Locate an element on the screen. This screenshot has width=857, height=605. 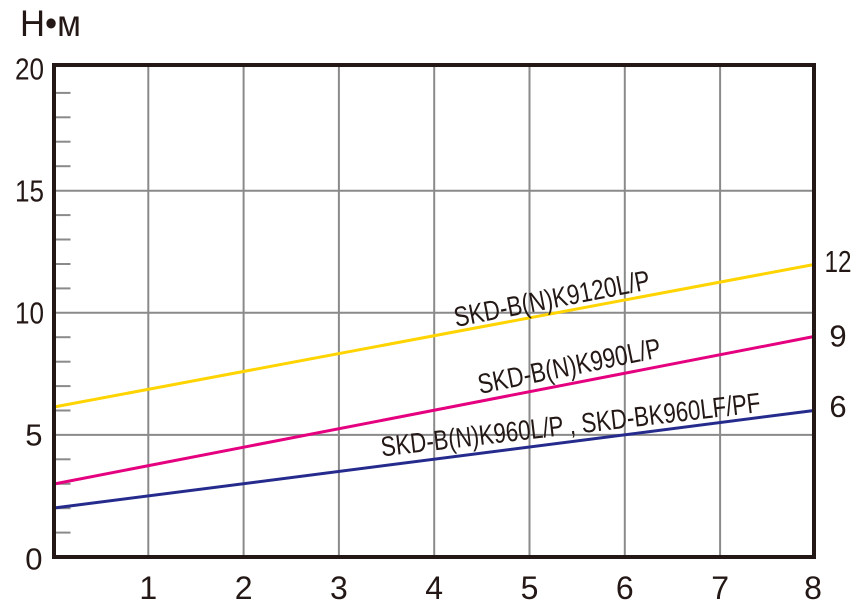
svg-text: 12 is located at coordinates (838, 261).